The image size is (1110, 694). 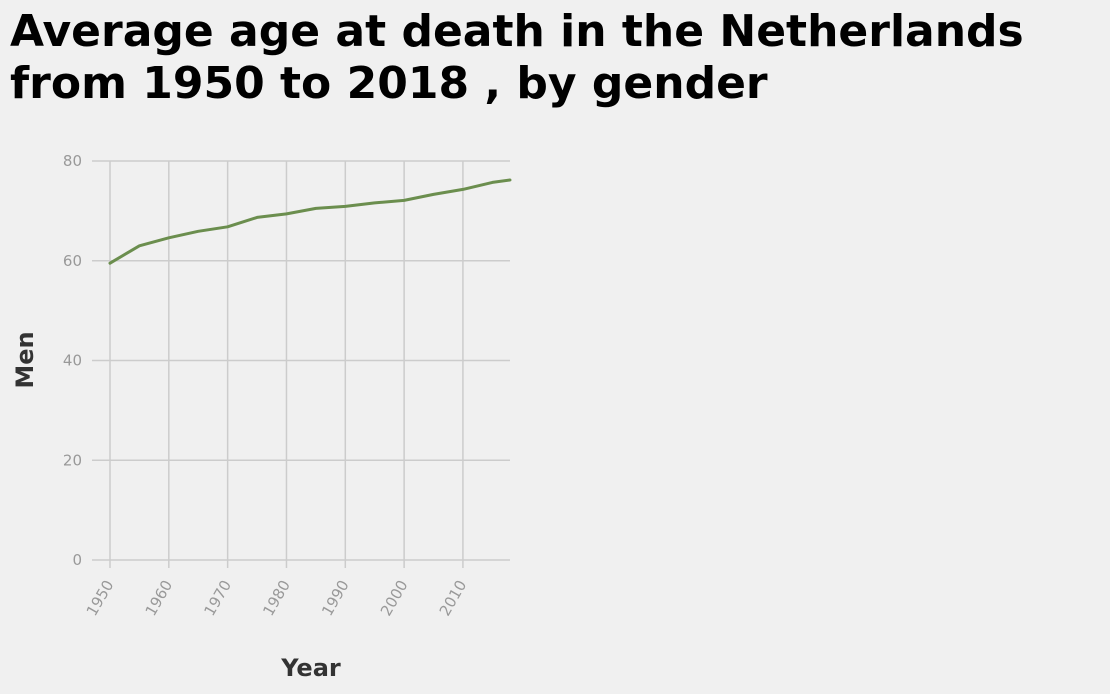 What do you see at coordinates (394, 598) in the screenshot?
I see `x-tick-label: 2000` at bounding box center [394, 598].